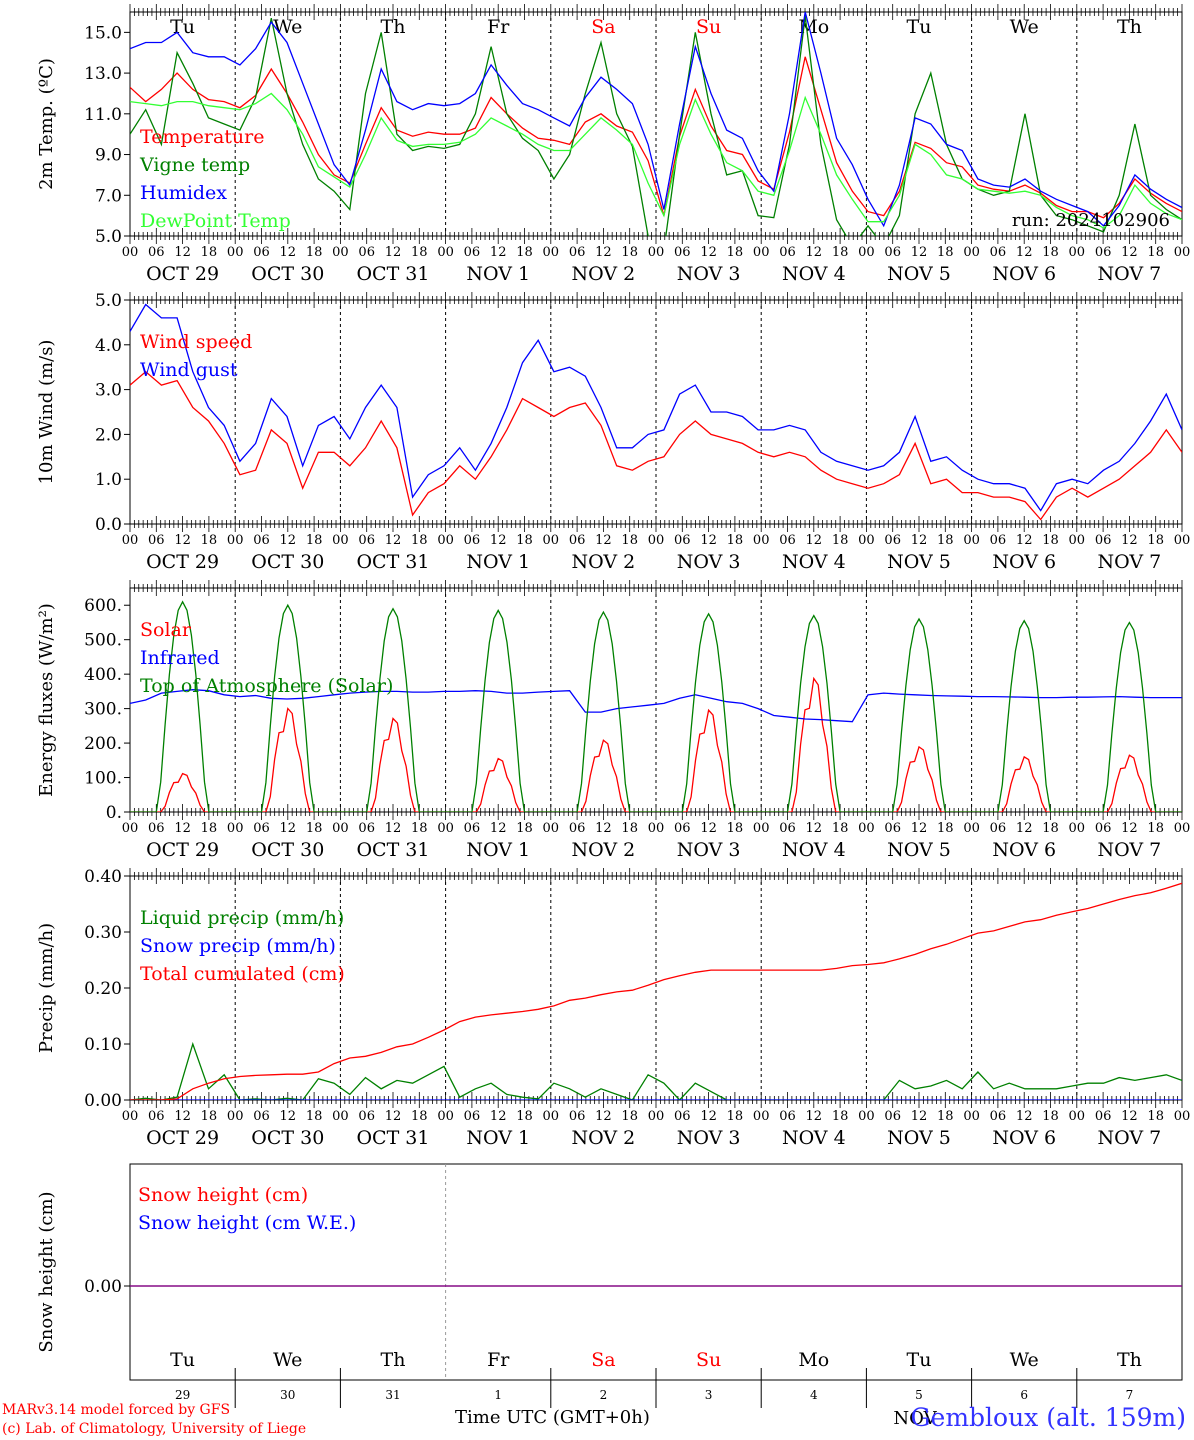  Describe the element at coordinates (103, 675) in the screenshot. I see `y-tick-label: 400.` at that location.